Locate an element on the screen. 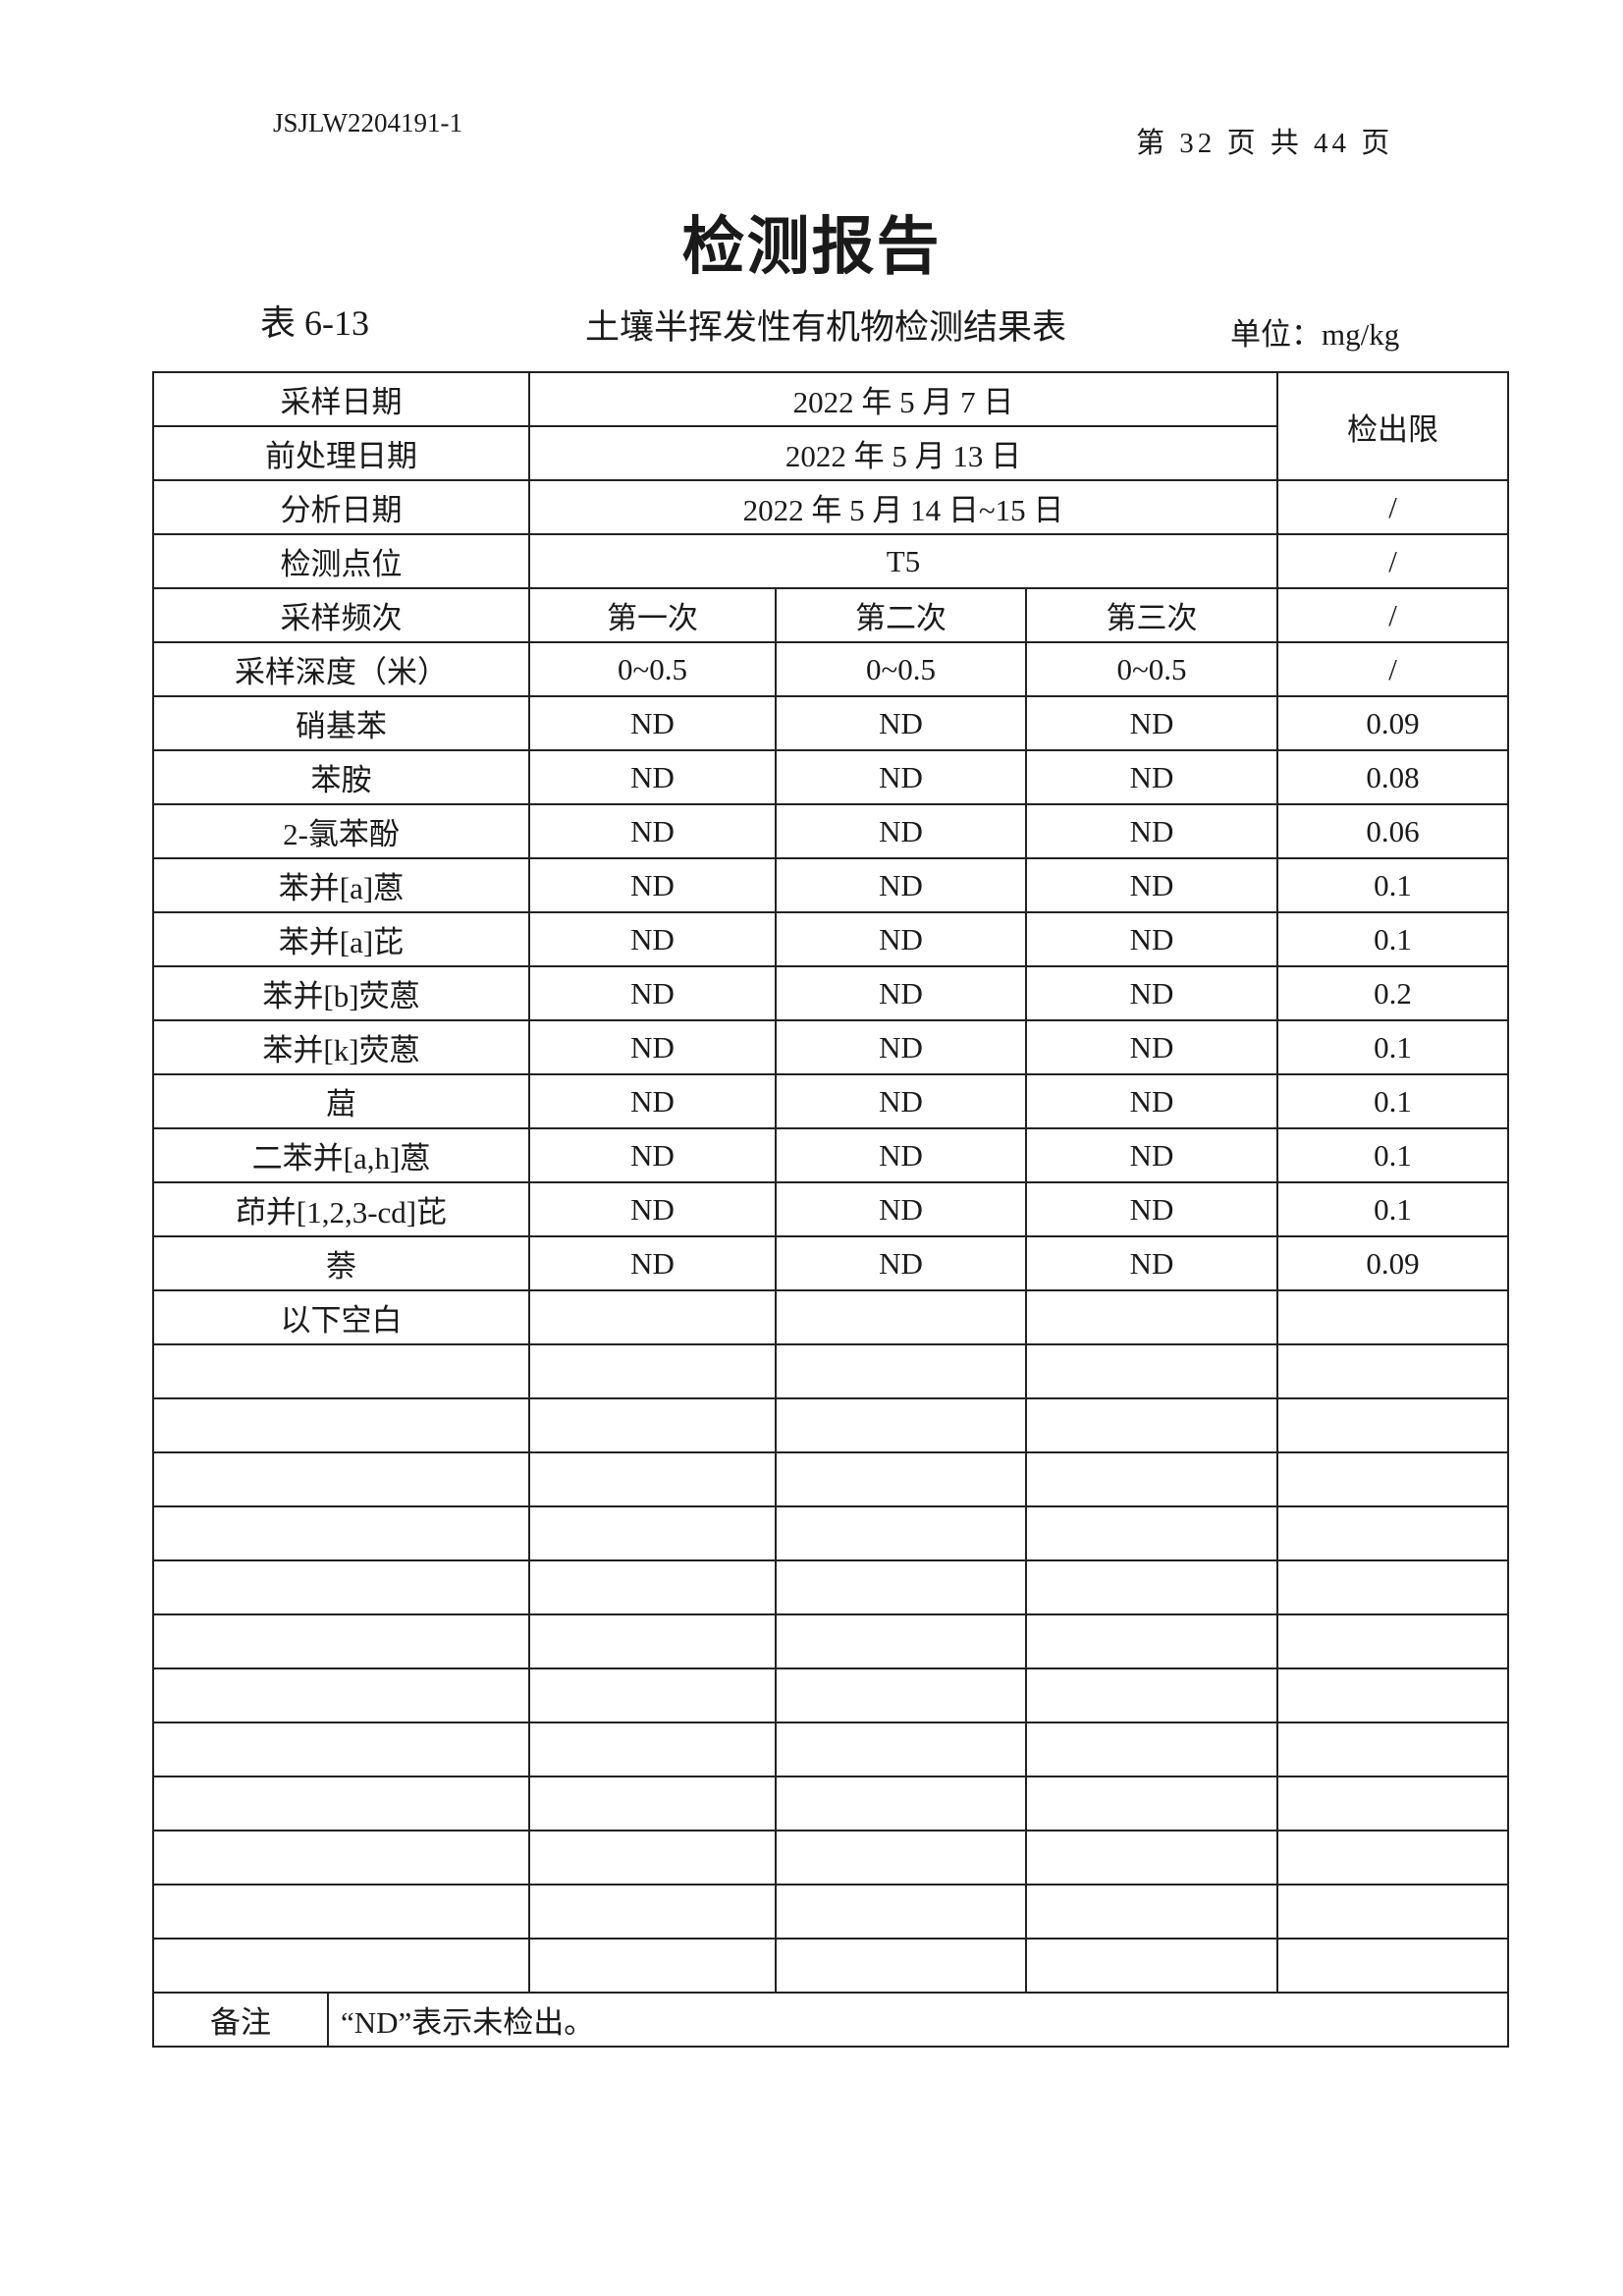 The height and width of the screenshot is (2296, 1623). remark-row: 备注 “ND”表示未检出。 is located at coordinates (831, 2020).